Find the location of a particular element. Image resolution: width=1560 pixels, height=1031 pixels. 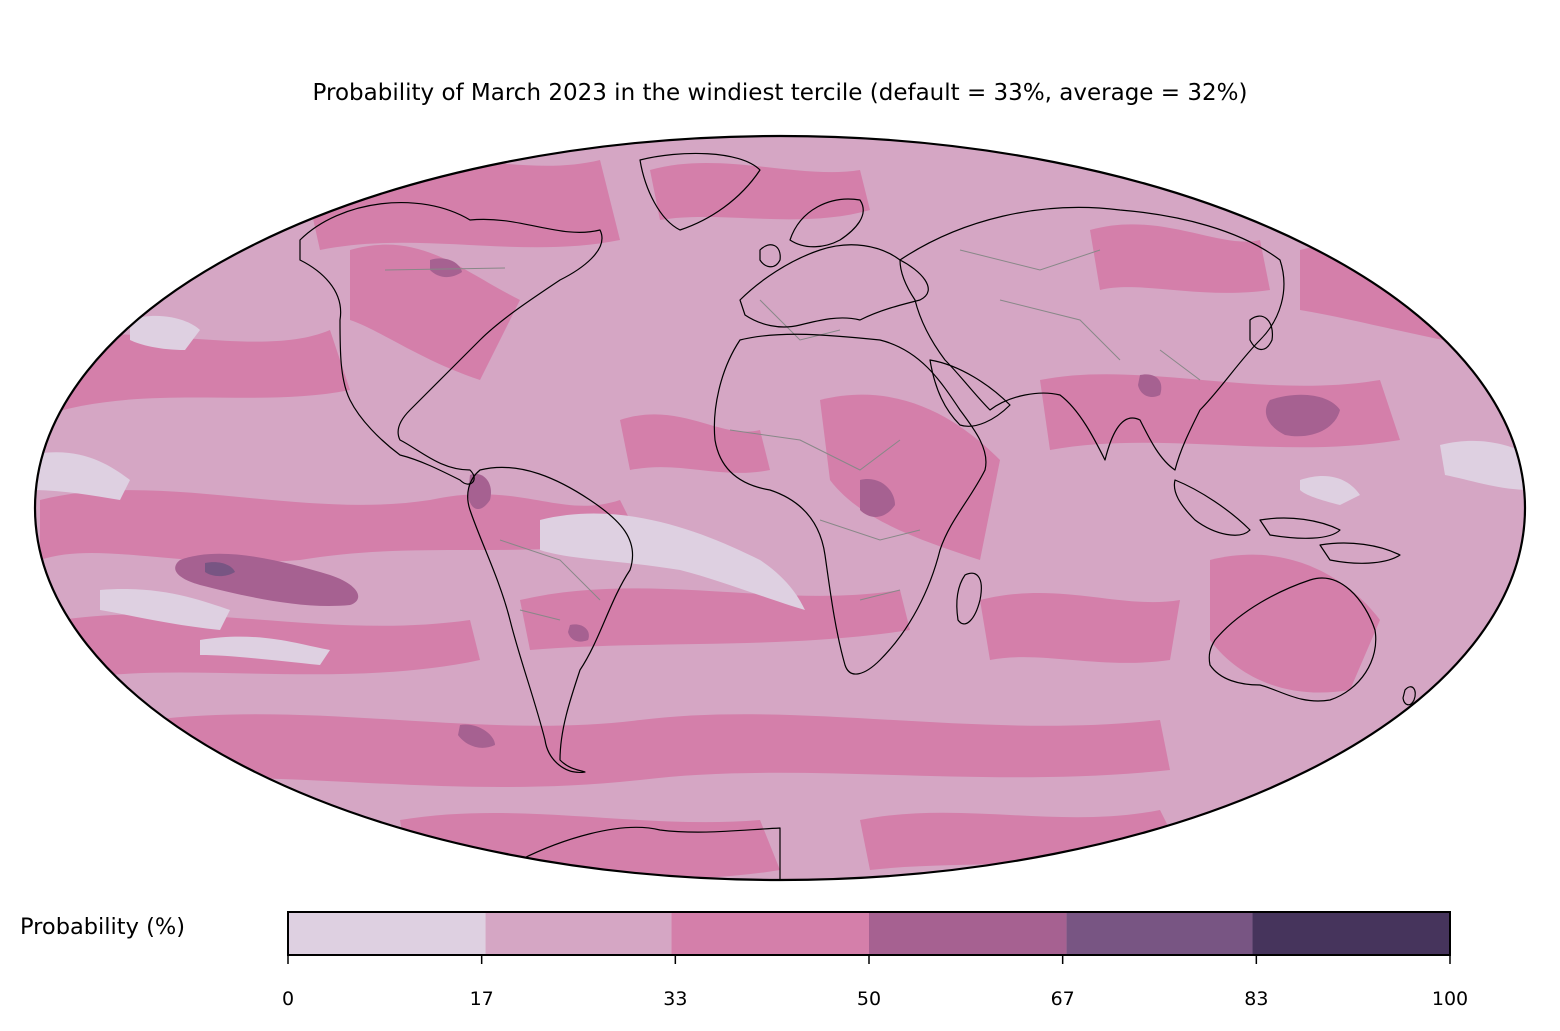

colorbar is located at coordinates (869, 937).